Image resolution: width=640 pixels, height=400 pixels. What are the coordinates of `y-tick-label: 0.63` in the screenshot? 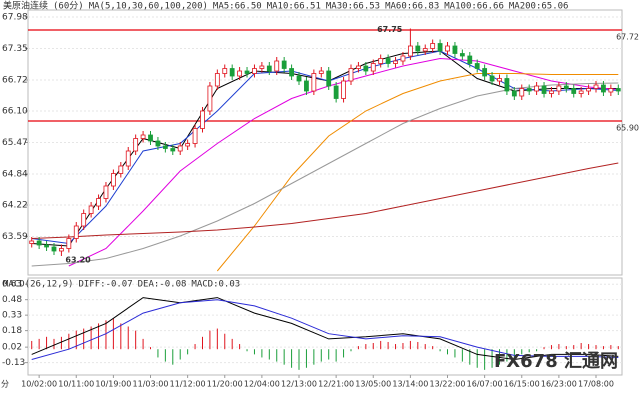 It's located at (12, 285).